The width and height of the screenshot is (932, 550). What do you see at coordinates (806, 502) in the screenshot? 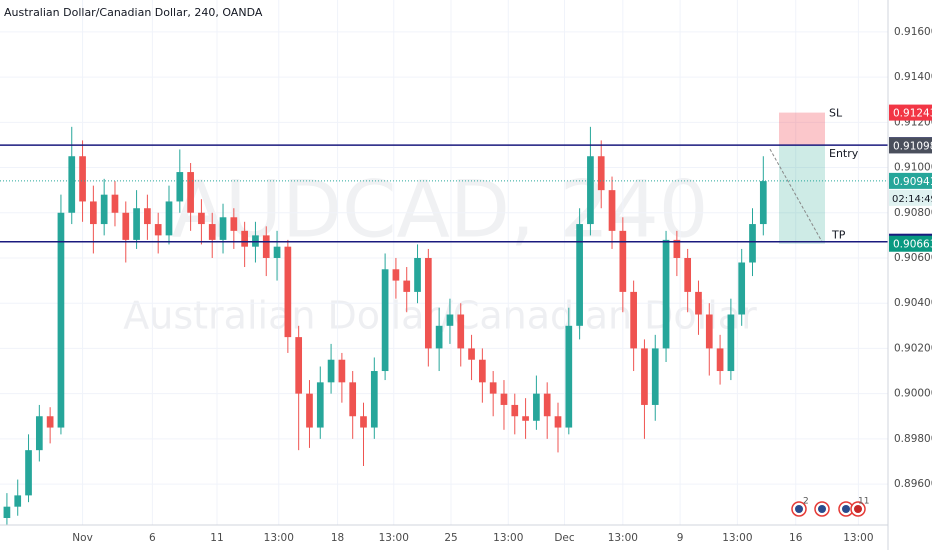
I see `event-count: 2` at bounding box center [806, 502].